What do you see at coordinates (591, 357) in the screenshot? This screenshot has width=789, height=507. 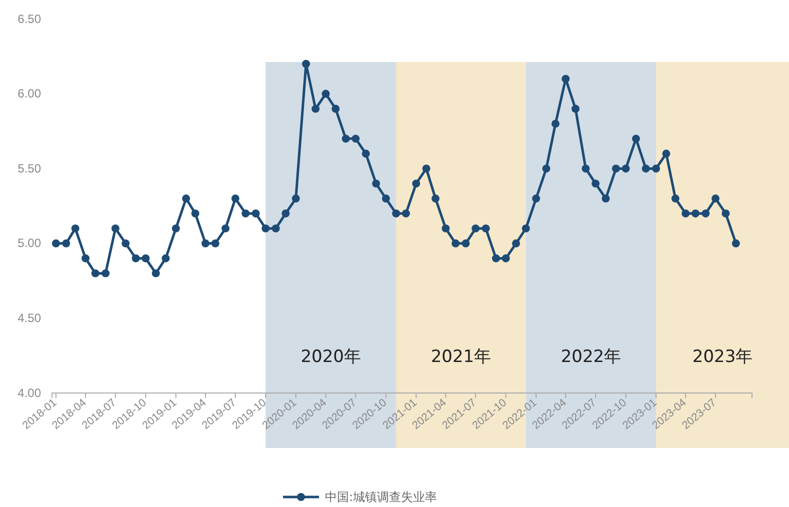 I see `band-label: 2022年` at bounding box center [591, 357].